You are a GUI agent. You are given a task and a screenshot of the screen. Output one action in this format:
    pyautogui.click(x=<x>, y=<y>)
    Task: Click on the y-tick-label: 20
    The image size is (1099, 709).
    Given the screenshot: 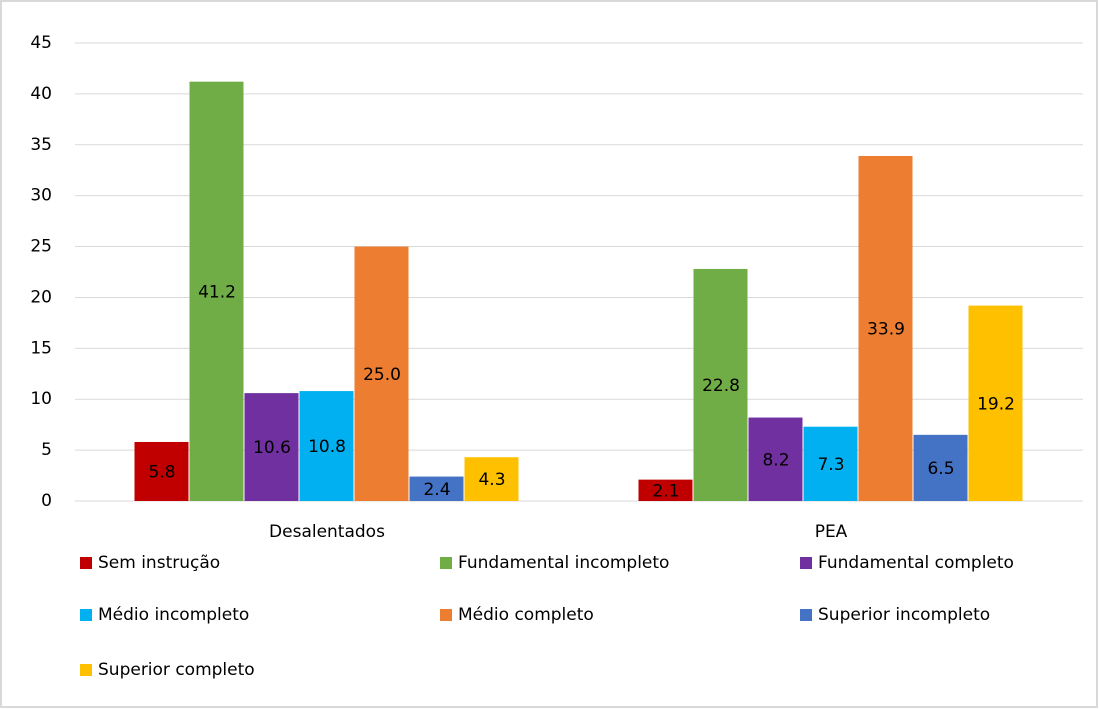 What is the action you would take?
    pyautogui.click(x=41, y=297)
    